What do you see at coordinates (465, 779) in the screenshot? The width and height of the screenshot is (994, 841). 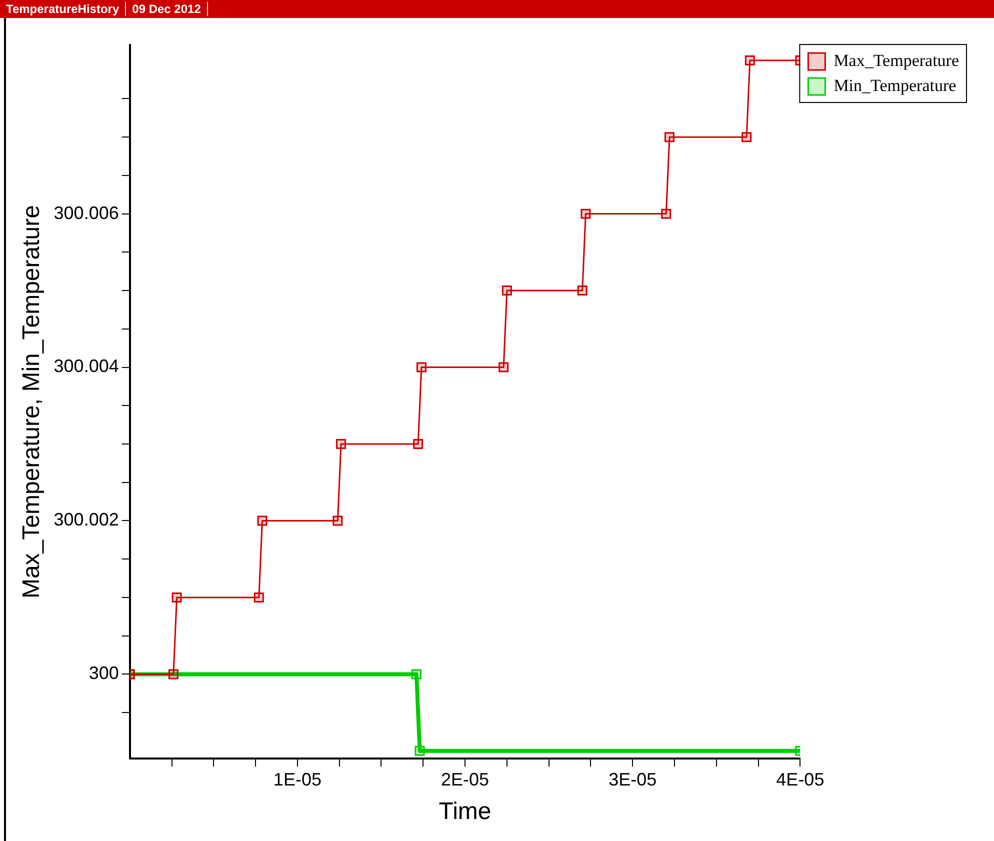 I see `x-tick-label: 2E-05` at bounding box center [465, 779].